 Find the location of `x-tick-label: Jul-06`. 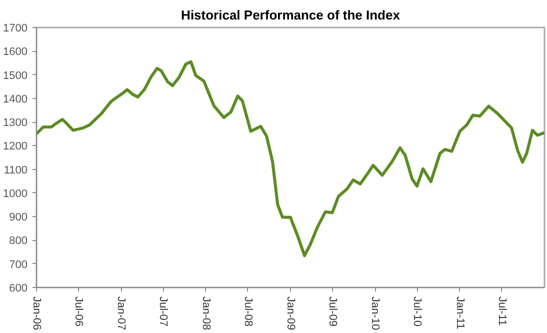

x-tick-label: Jul-06 is located at coordinates (78, 311).